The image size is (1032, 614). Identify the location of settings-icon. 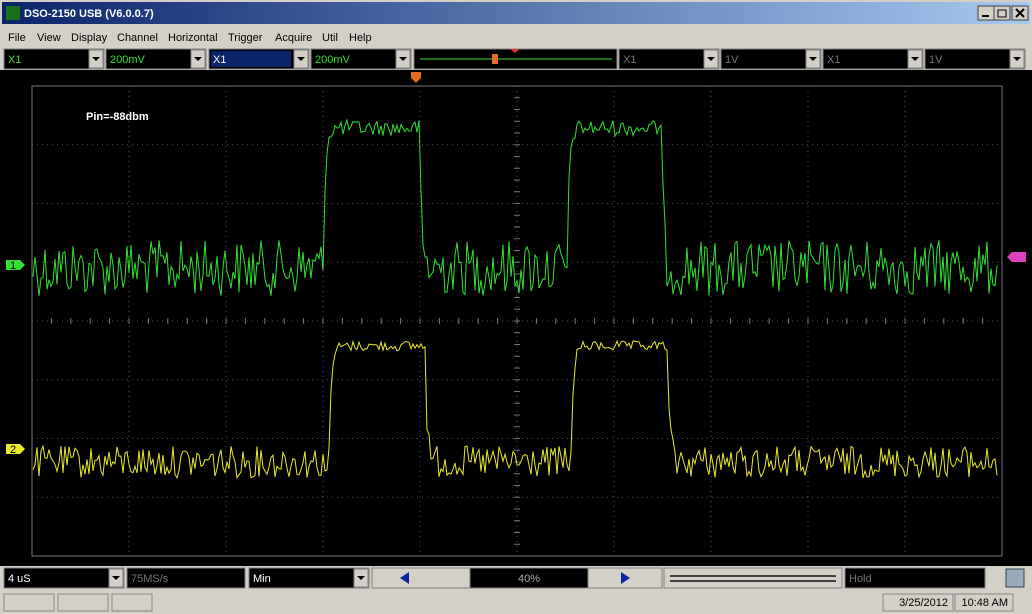
(1015, 578).